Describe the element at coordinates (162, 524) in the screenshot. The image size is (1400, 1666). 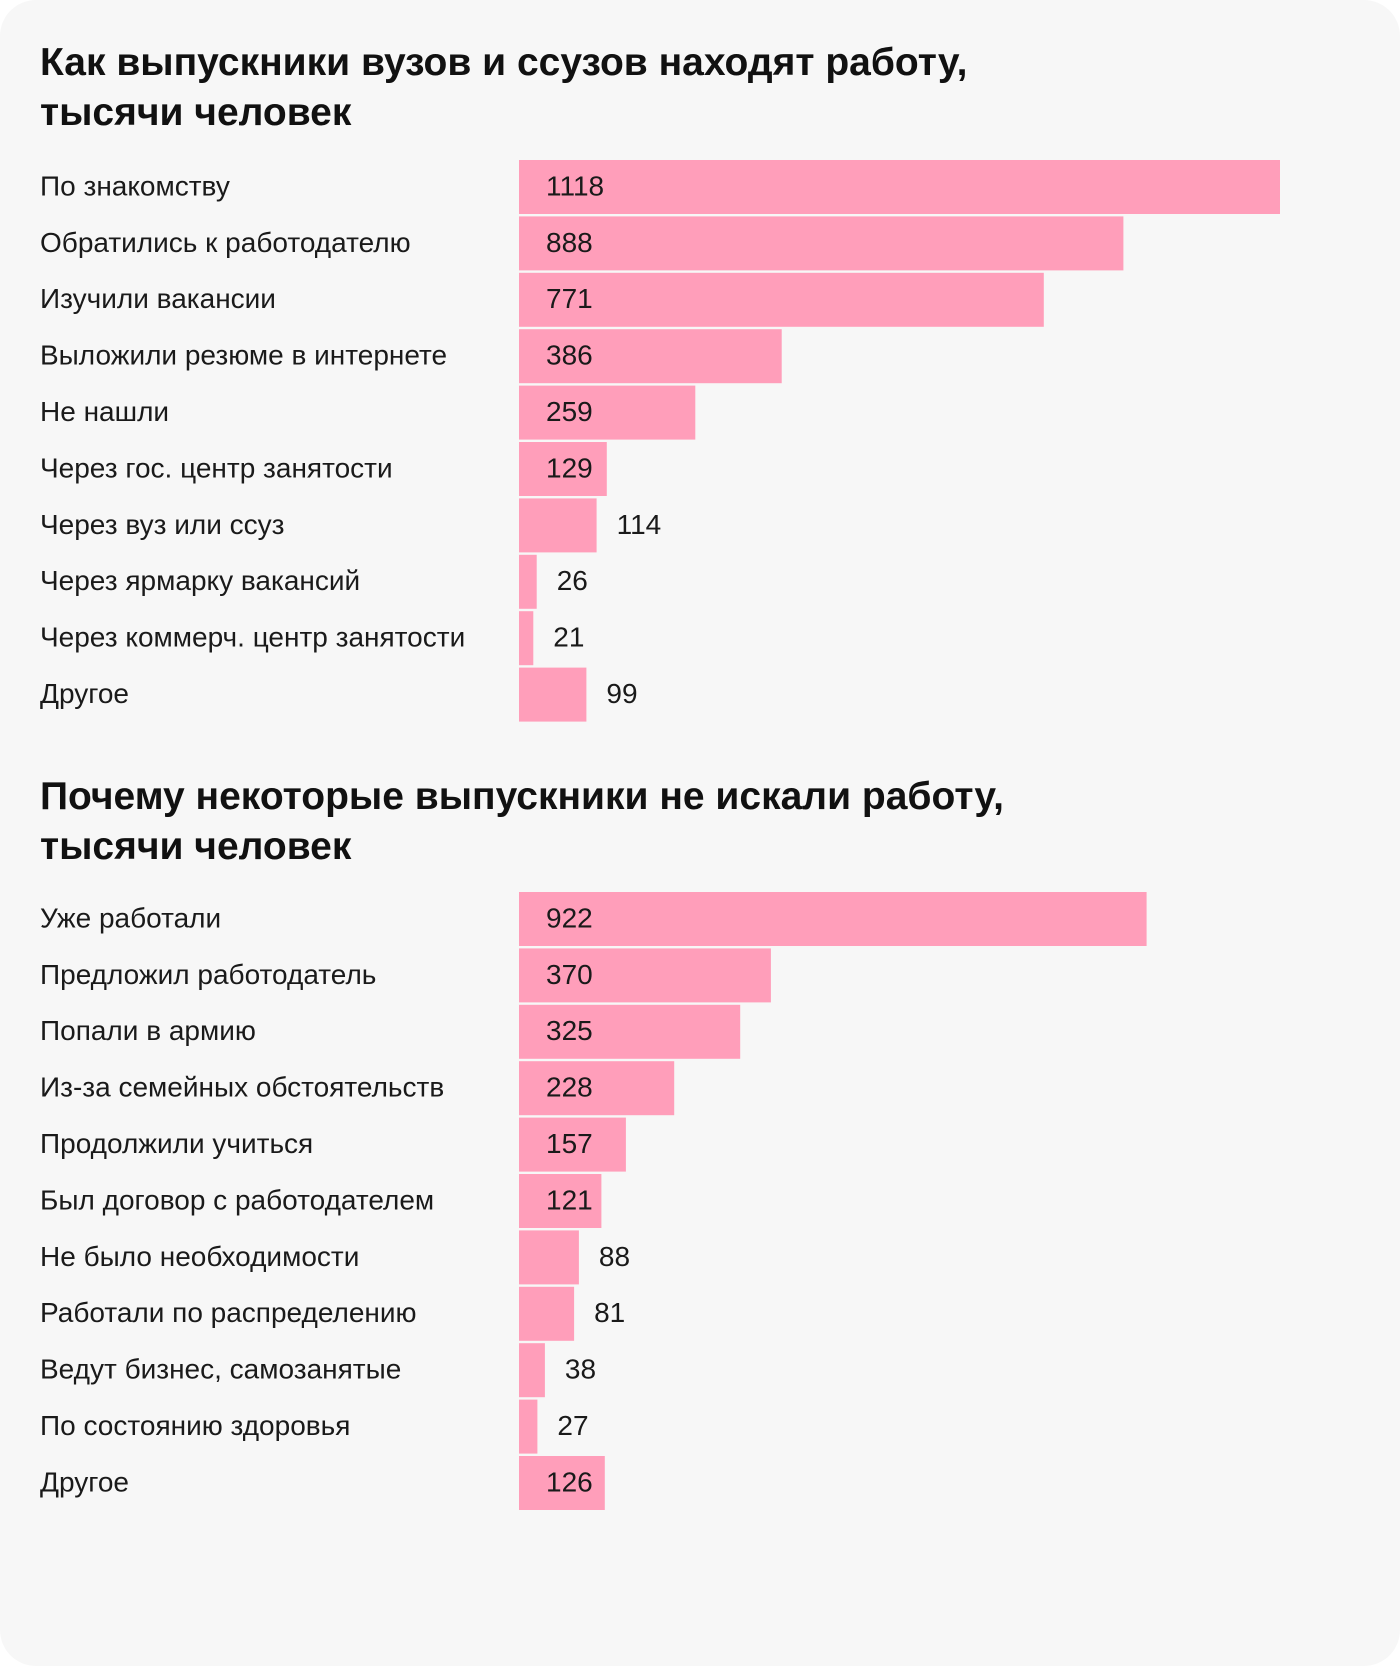
I see `category-label: Через вуз или ссуз` at that location.